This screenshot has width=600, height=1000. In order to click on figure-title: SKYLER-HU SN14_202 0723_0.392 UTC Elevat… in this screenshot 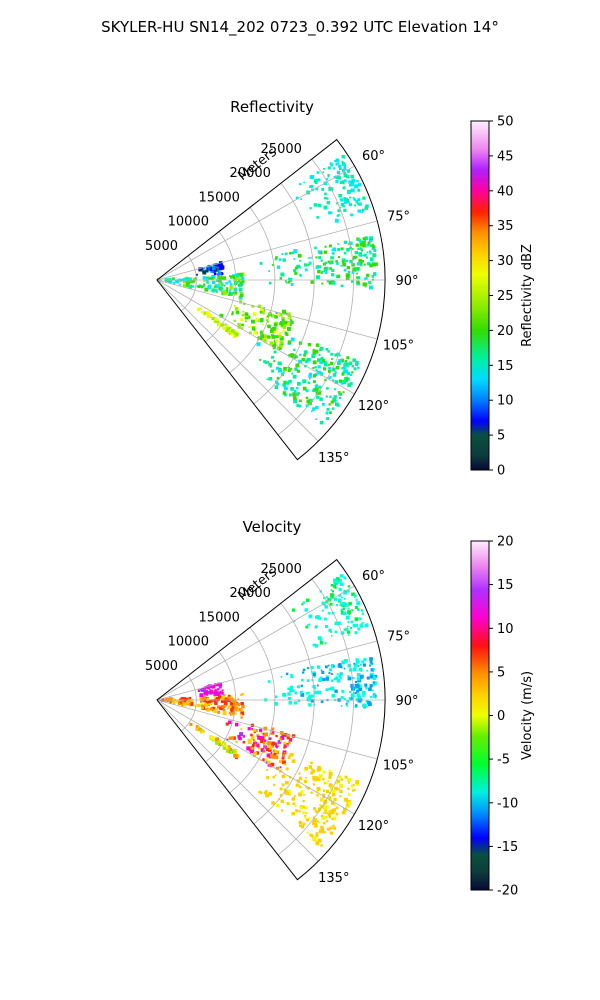, I will do `click(300, 27)`.